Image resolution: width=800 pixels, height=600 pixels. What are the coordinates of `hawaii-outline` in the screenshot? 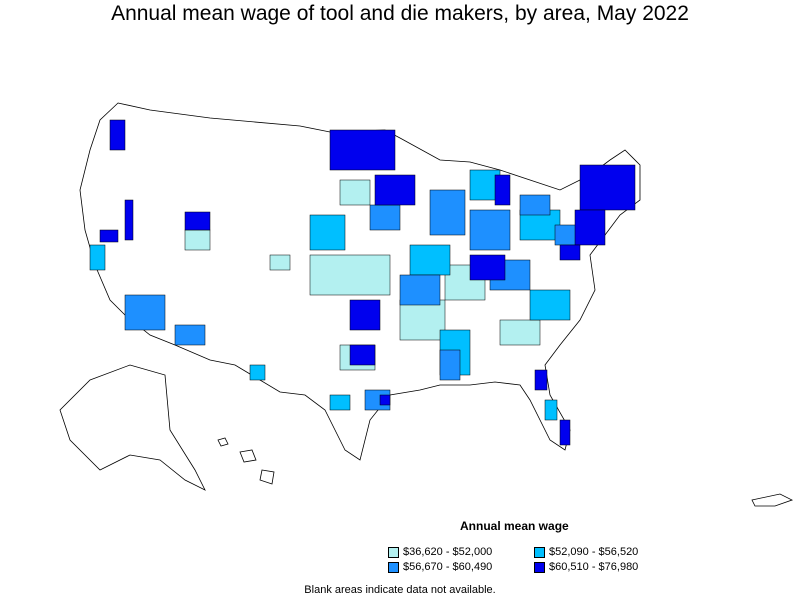 It's located at (246, 461).